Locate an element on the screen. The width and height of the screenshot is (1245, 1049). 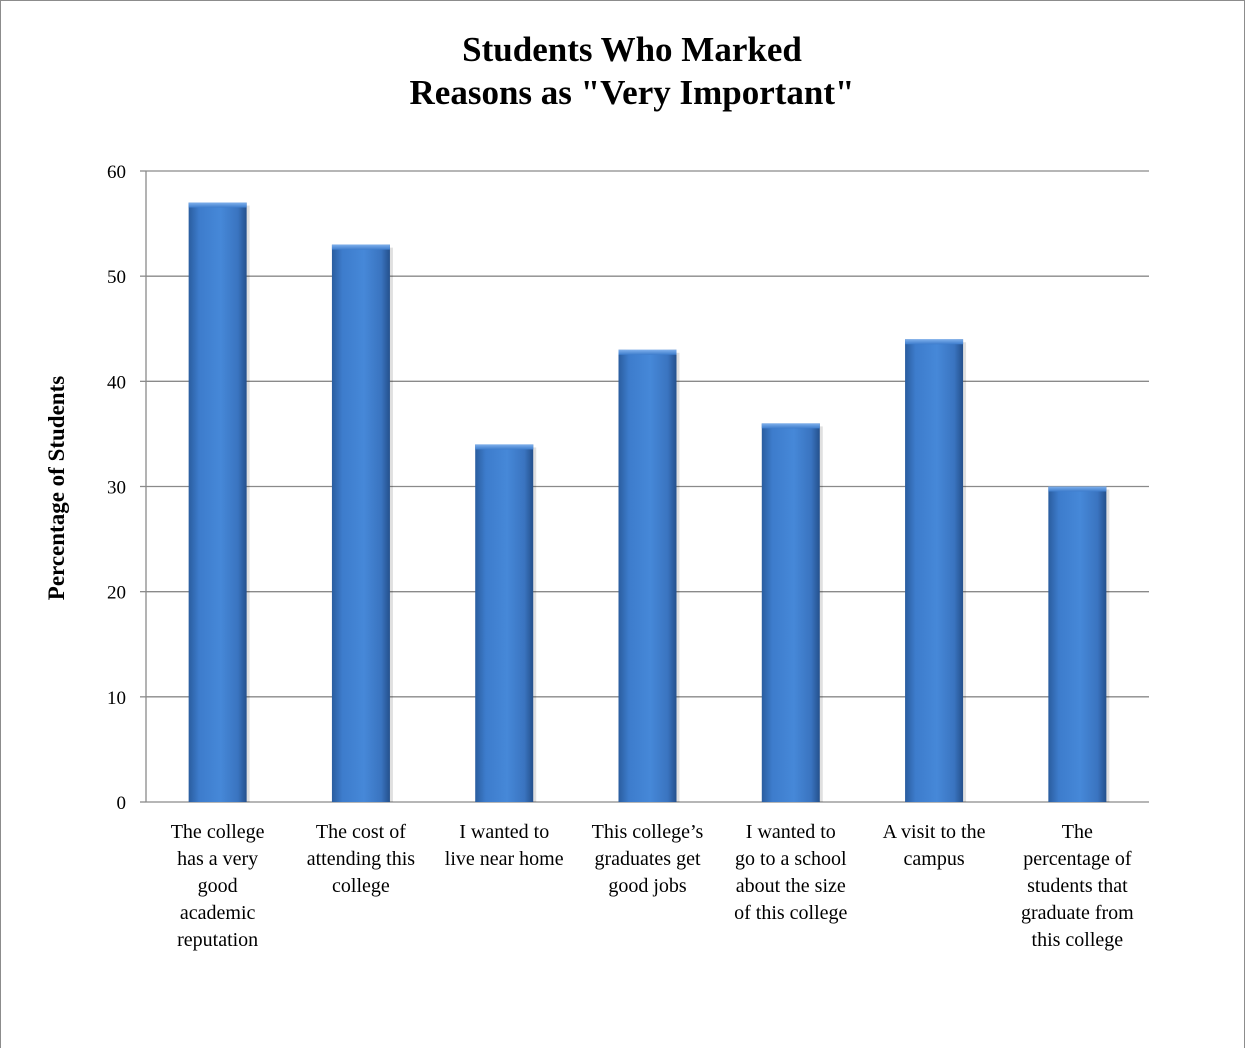
x-category-label: A visit to the campus is located at coordinates (934, 845).